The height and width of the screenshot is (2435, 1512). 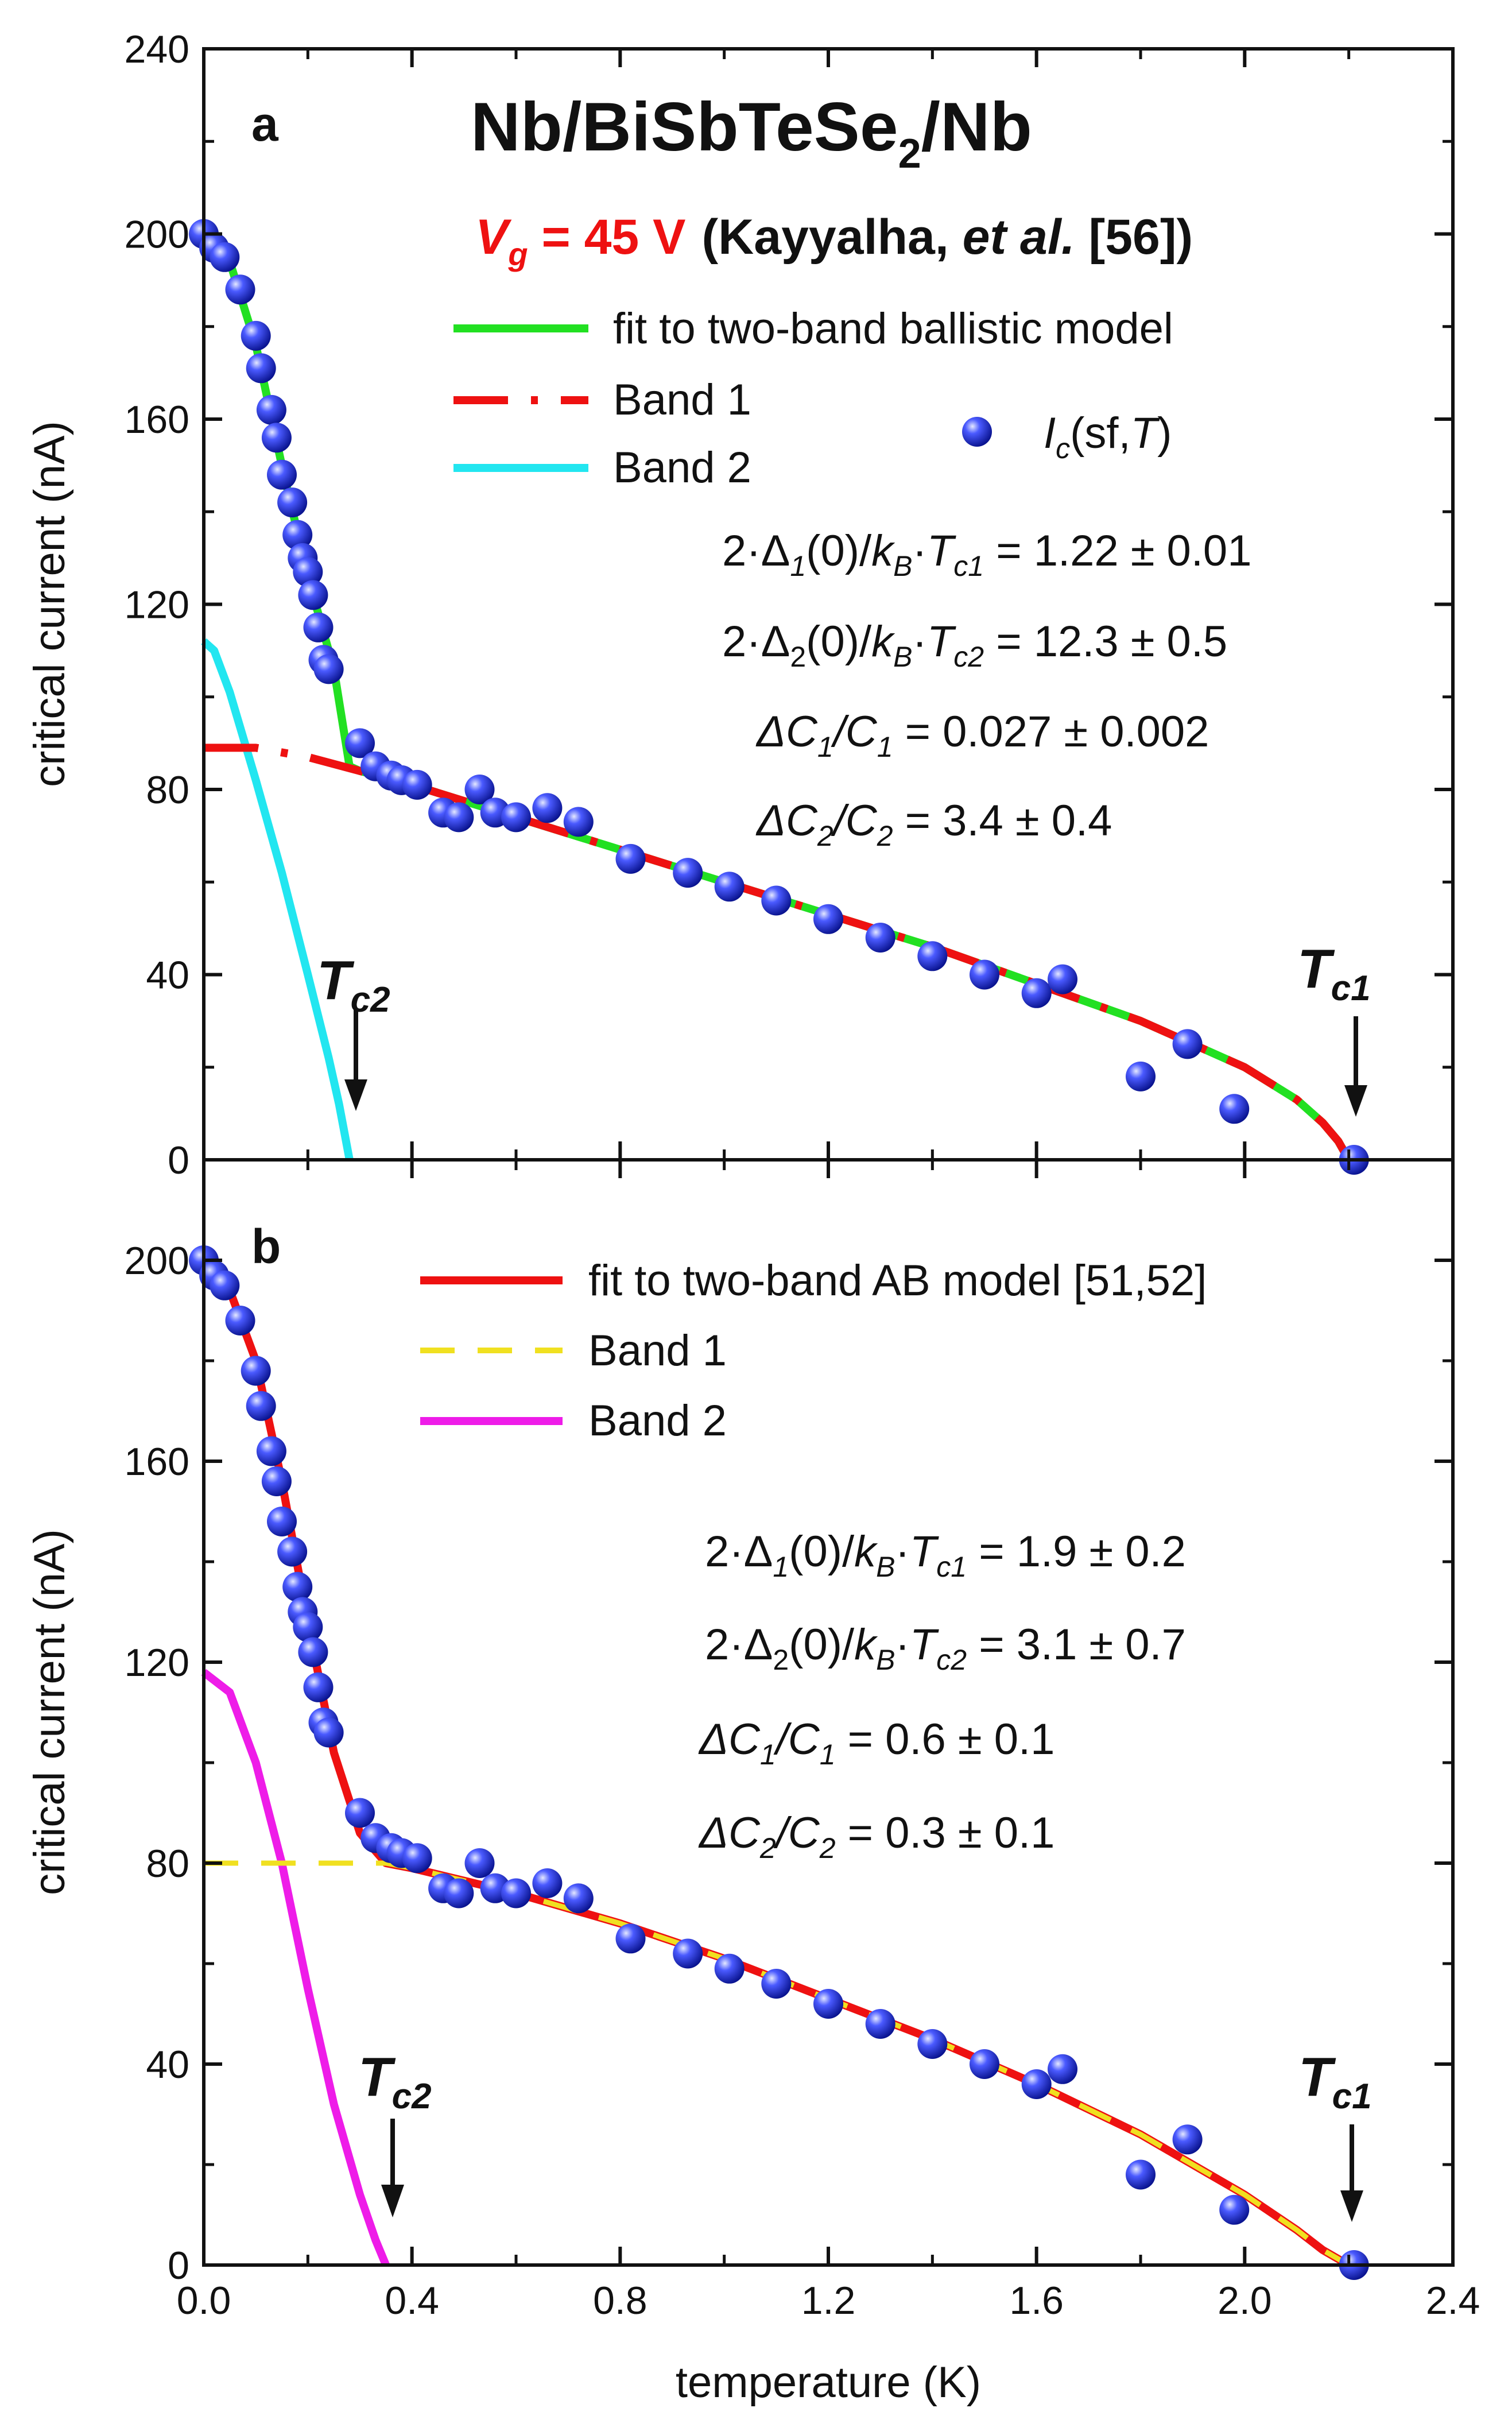 I want to click on param-b3-main: ΔC, so click(x=729, y=1739).